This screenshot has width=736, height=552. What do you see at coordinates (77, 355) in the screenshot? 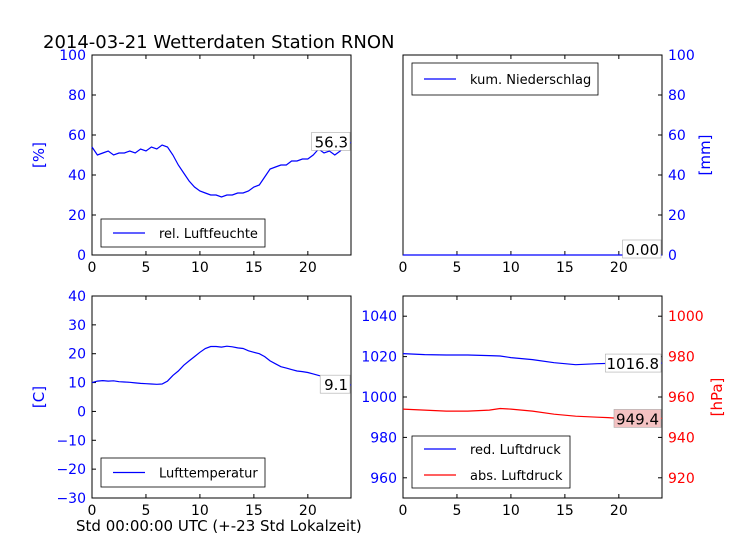
I see `temperature-ytick-label: 20` at bounding box center [77, 355].